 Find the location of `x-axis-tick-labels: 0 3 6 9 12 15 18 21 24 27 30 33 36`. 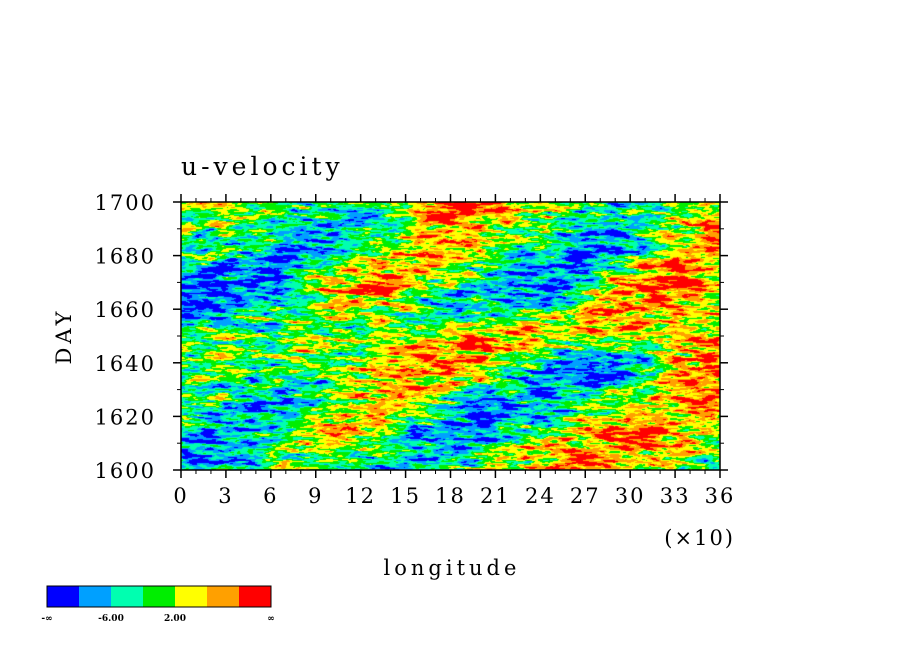

x-axis-tick-labels: 0 3 6 9 12 15 18 21 24 27 30 33 36 is located at coordinates (454, 496).